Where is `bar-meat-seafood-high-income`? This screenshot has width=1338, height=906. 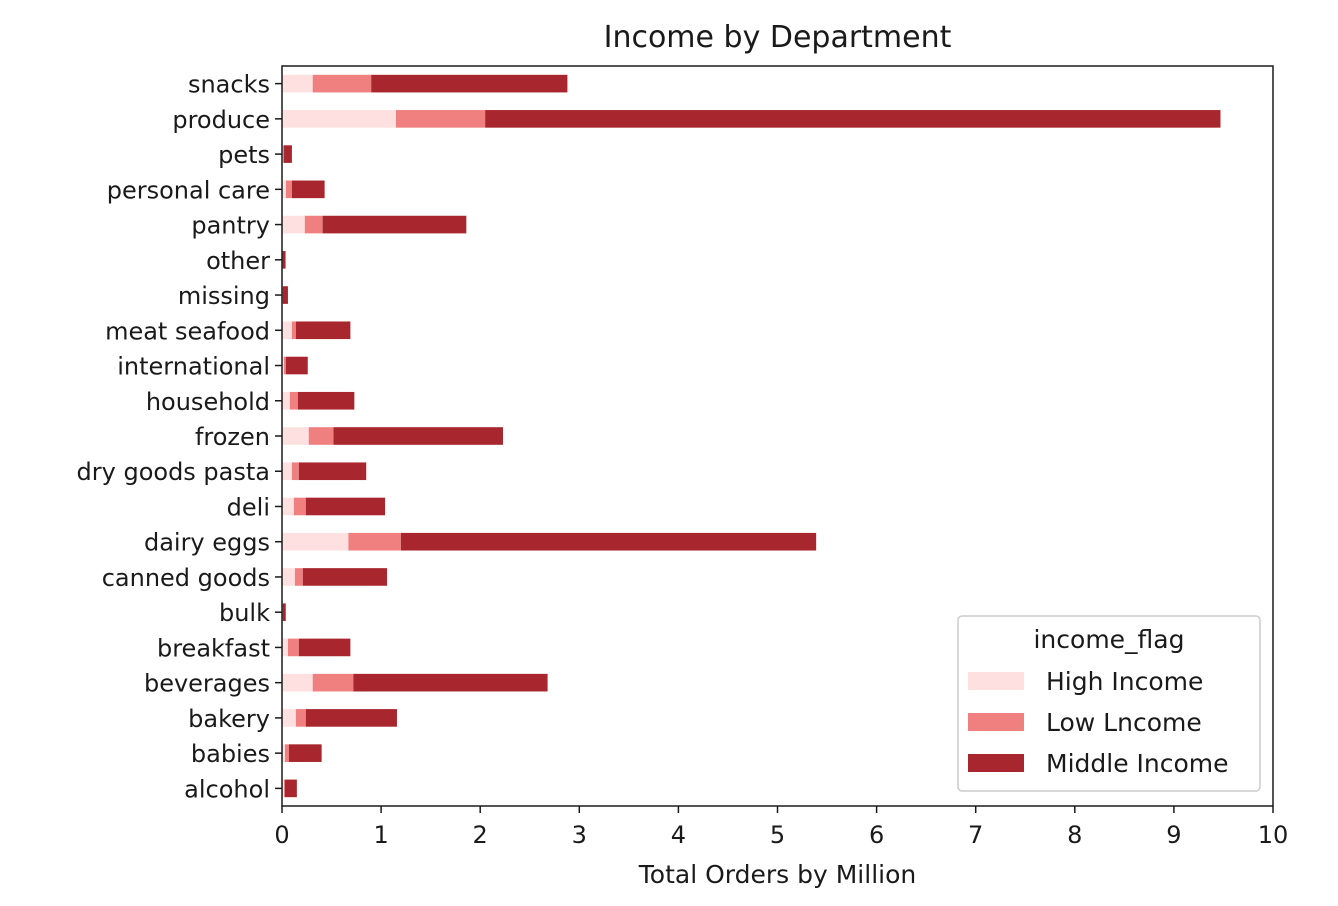 bar-meat-seafood-high-income is located at coordinates (287, 330).